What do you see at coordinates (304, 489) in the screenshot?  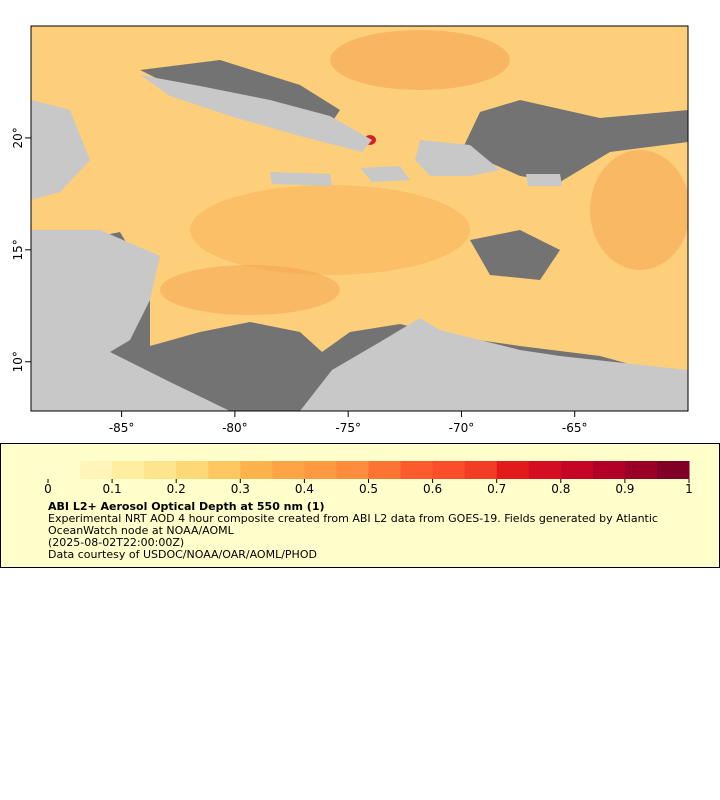 I see `colorbar-tick-label: 0.4` at bounding box center [304, 489].